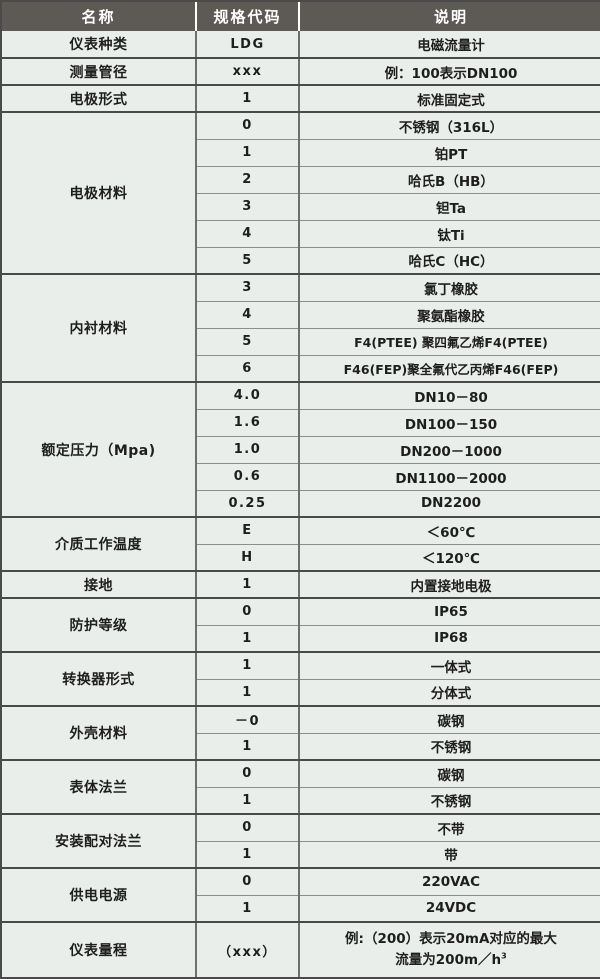 Image resolution: width=600 pixels, height=979 pixels. Describe the element at coordinates (449, 450) in the screenshot. I see `row-desc-cell: DN200－1000` at that location.